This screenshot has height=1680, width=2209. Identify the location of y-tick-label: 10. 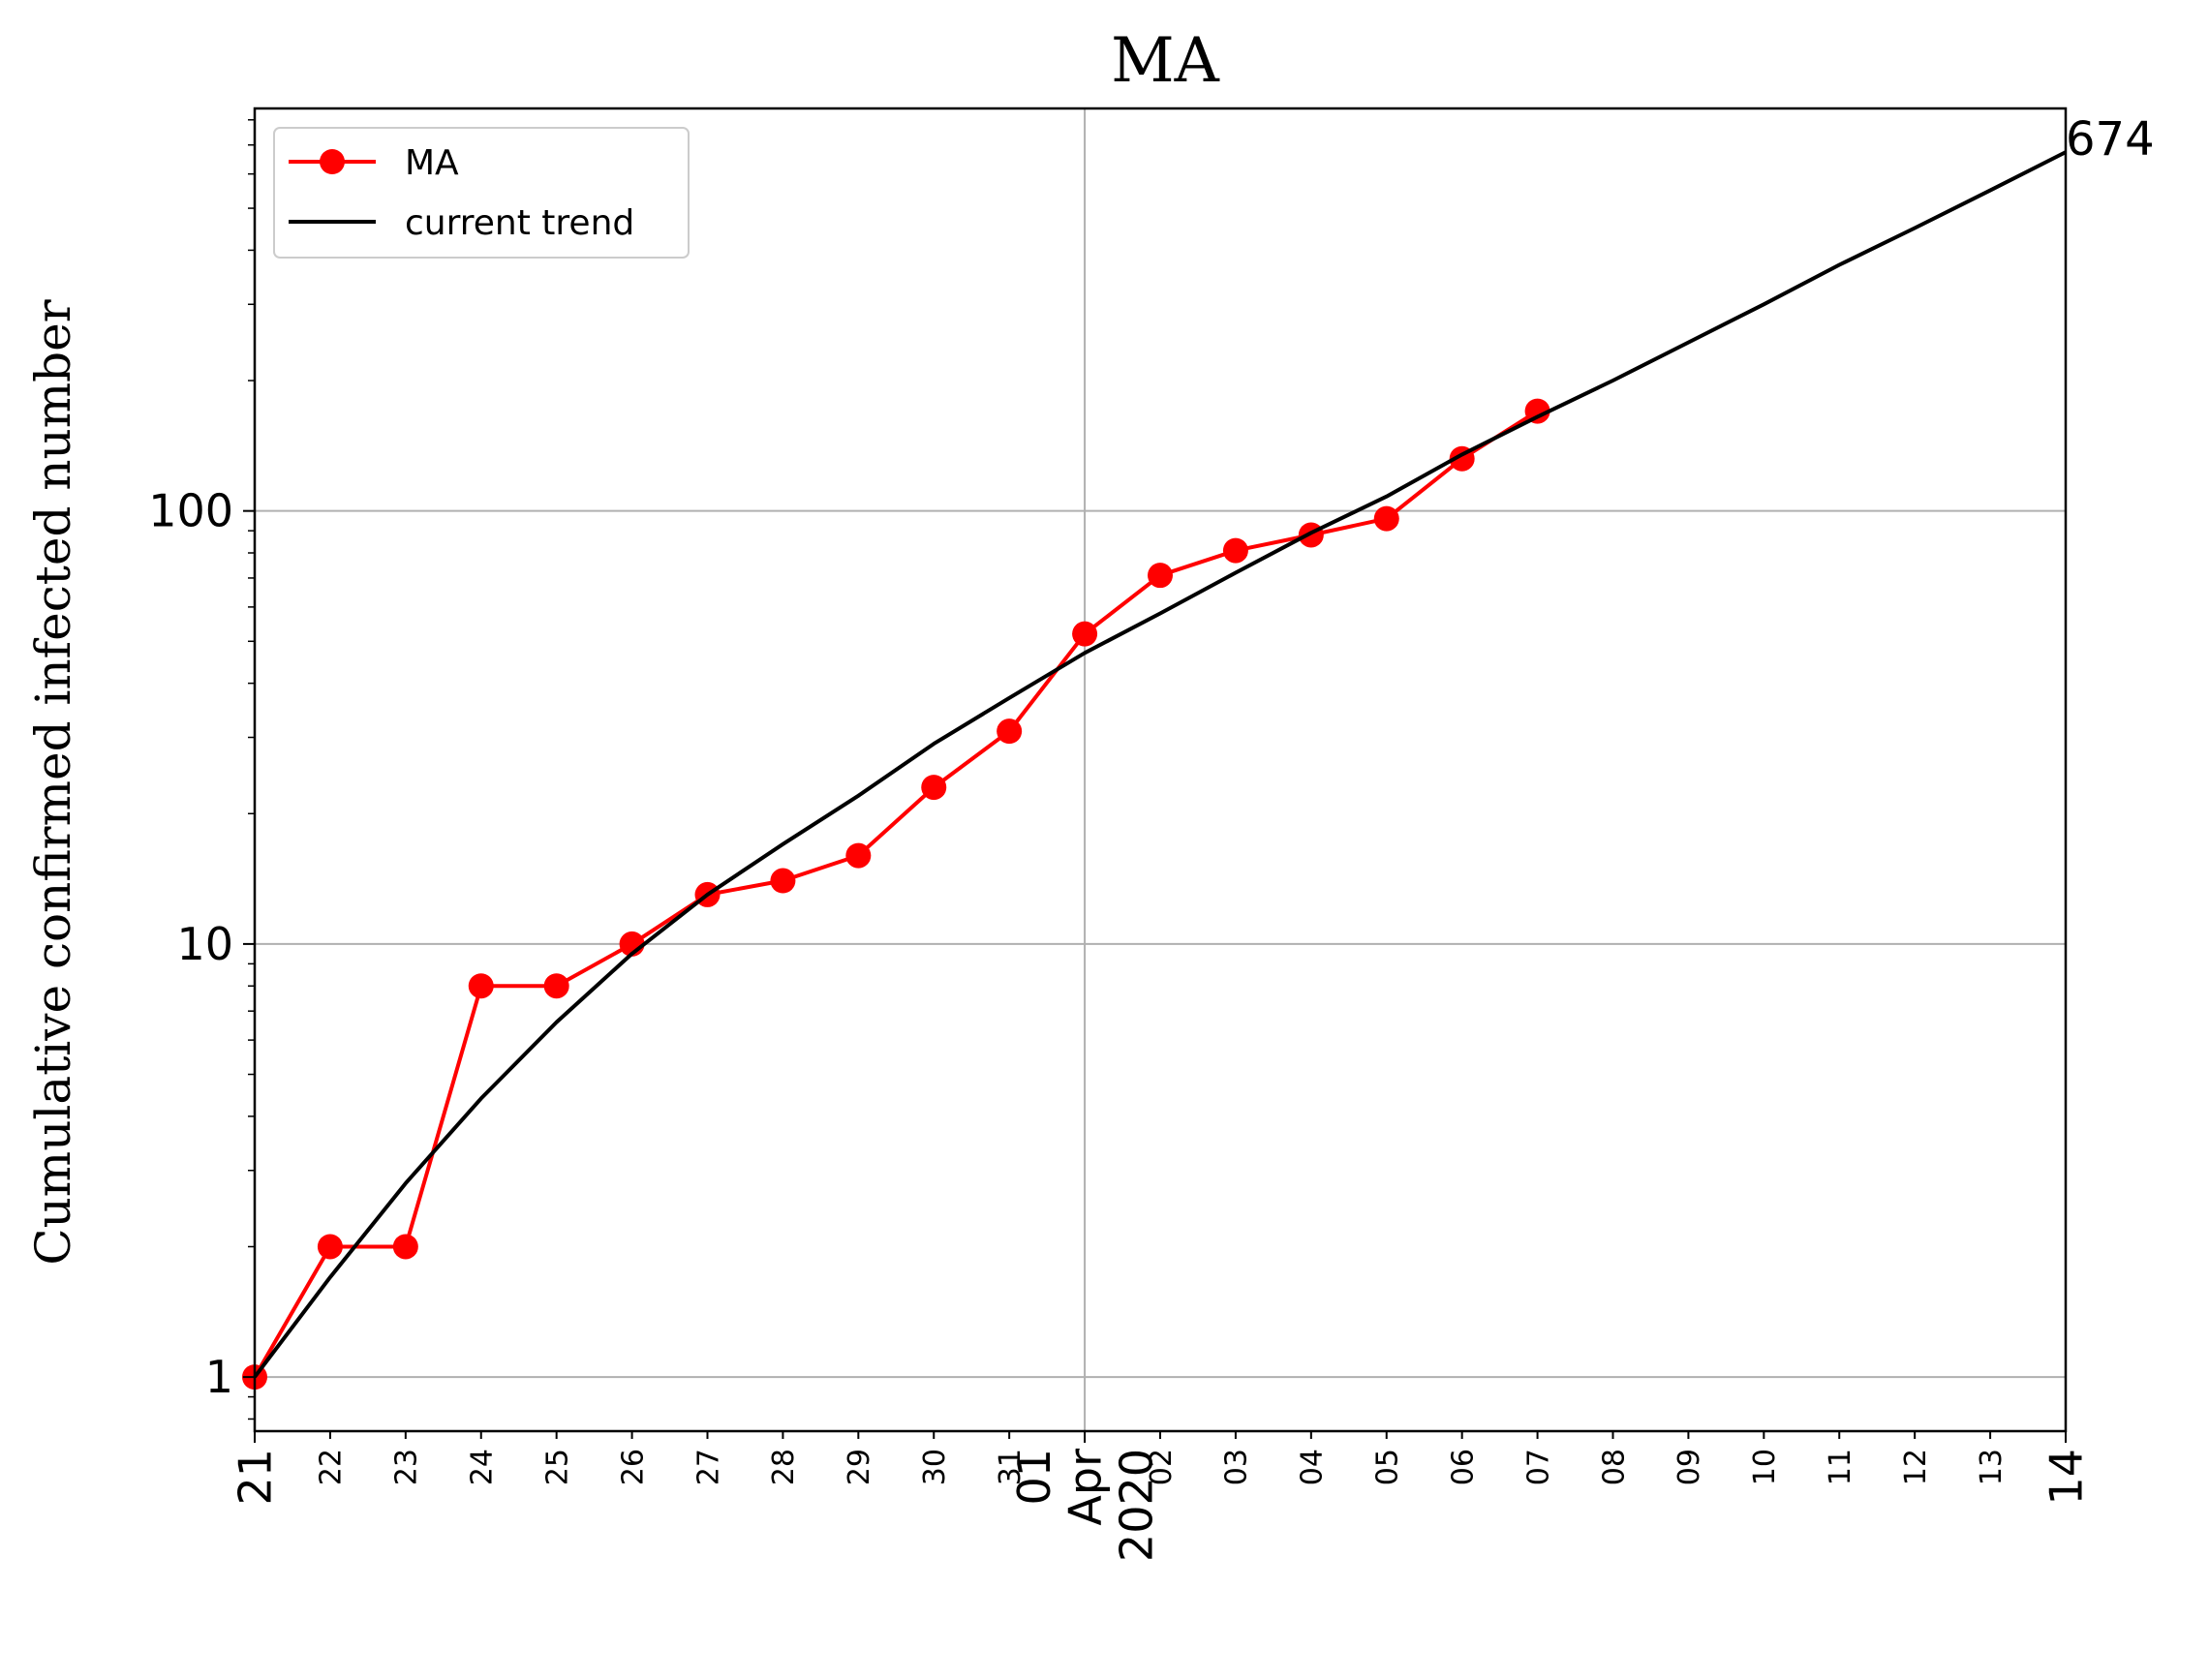
(204, 944).